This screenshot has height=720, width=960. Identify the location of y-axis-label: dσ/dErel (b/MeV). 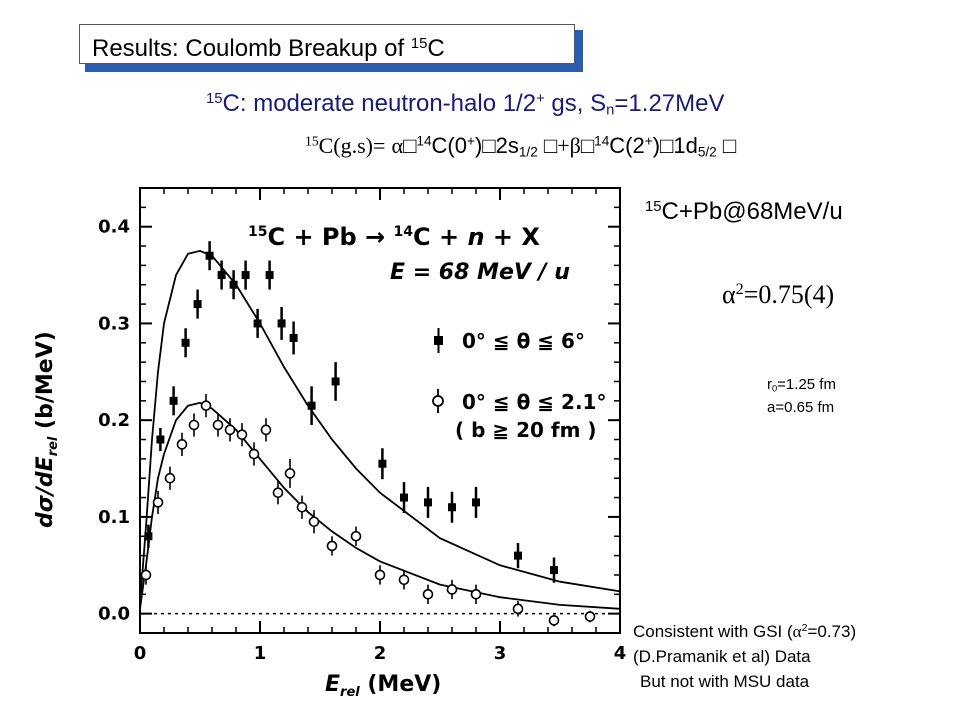
(47, 429).